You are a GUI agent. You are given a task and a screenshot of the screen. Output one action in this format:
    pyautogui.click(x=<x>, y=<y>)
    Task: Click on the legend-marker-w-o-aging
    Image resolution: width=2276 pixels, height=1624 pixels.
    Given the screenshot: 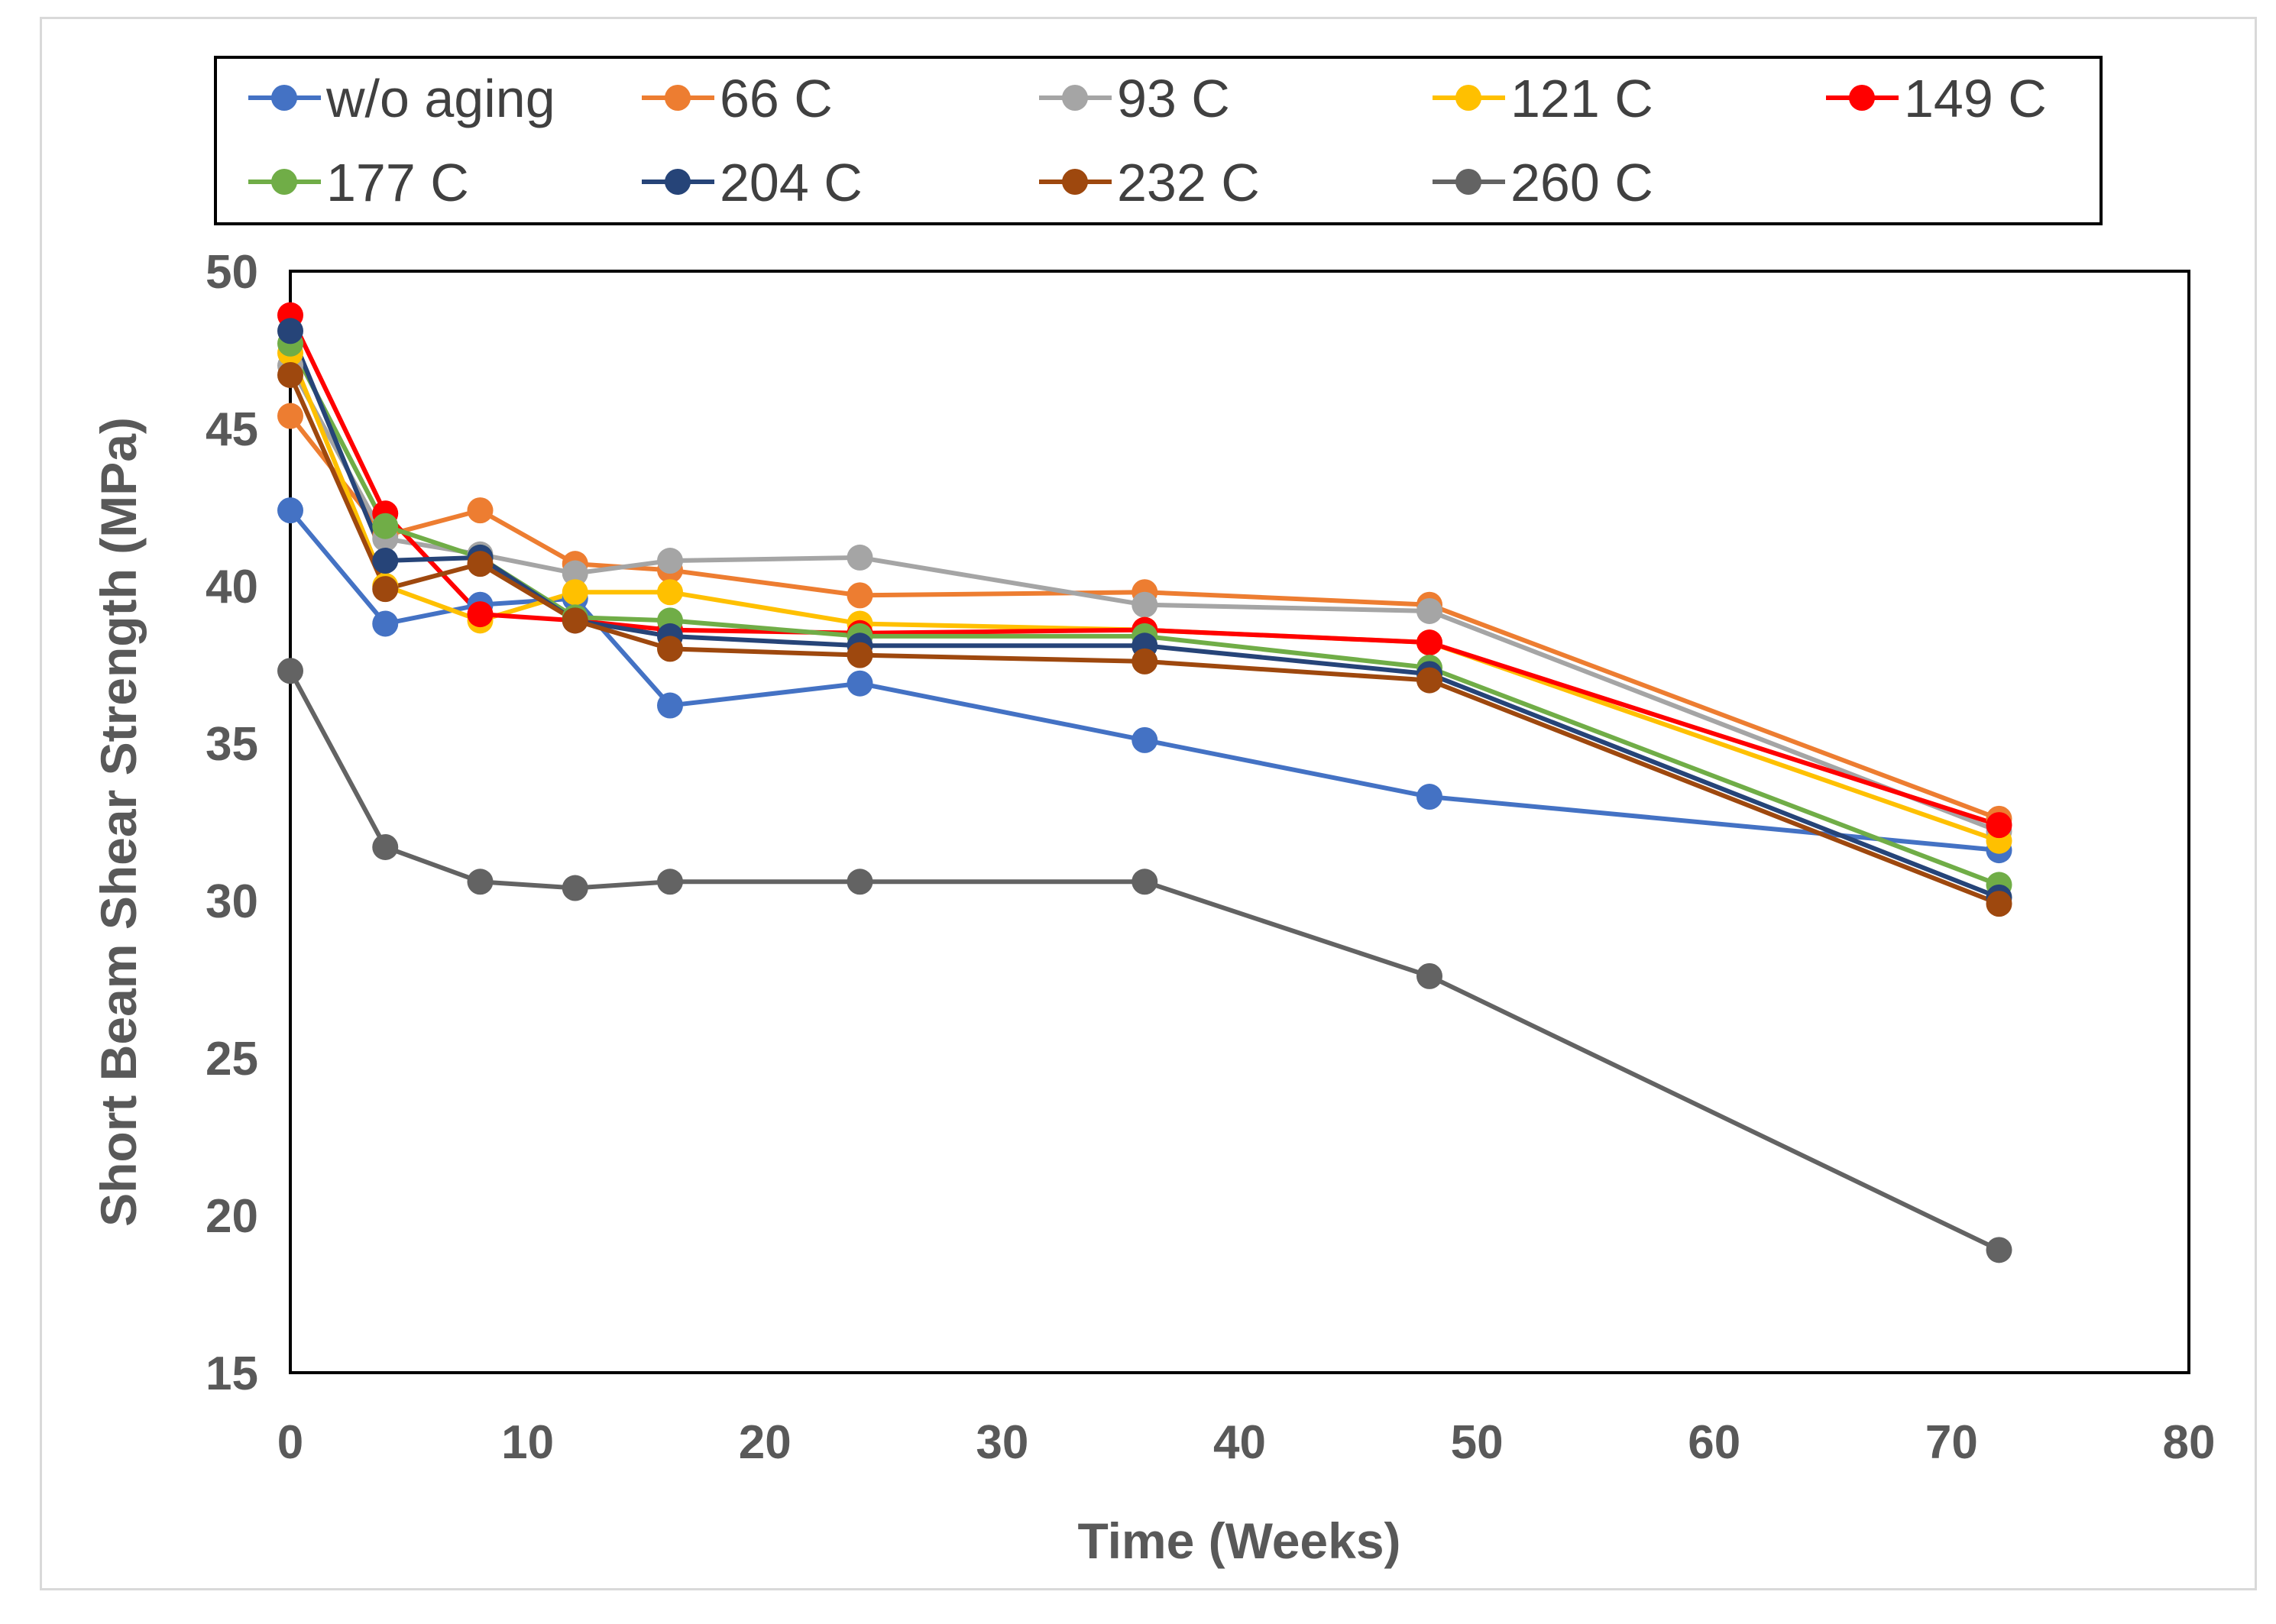 What is the action you would take?
    pyautogui.click(x=284, y=98)
    